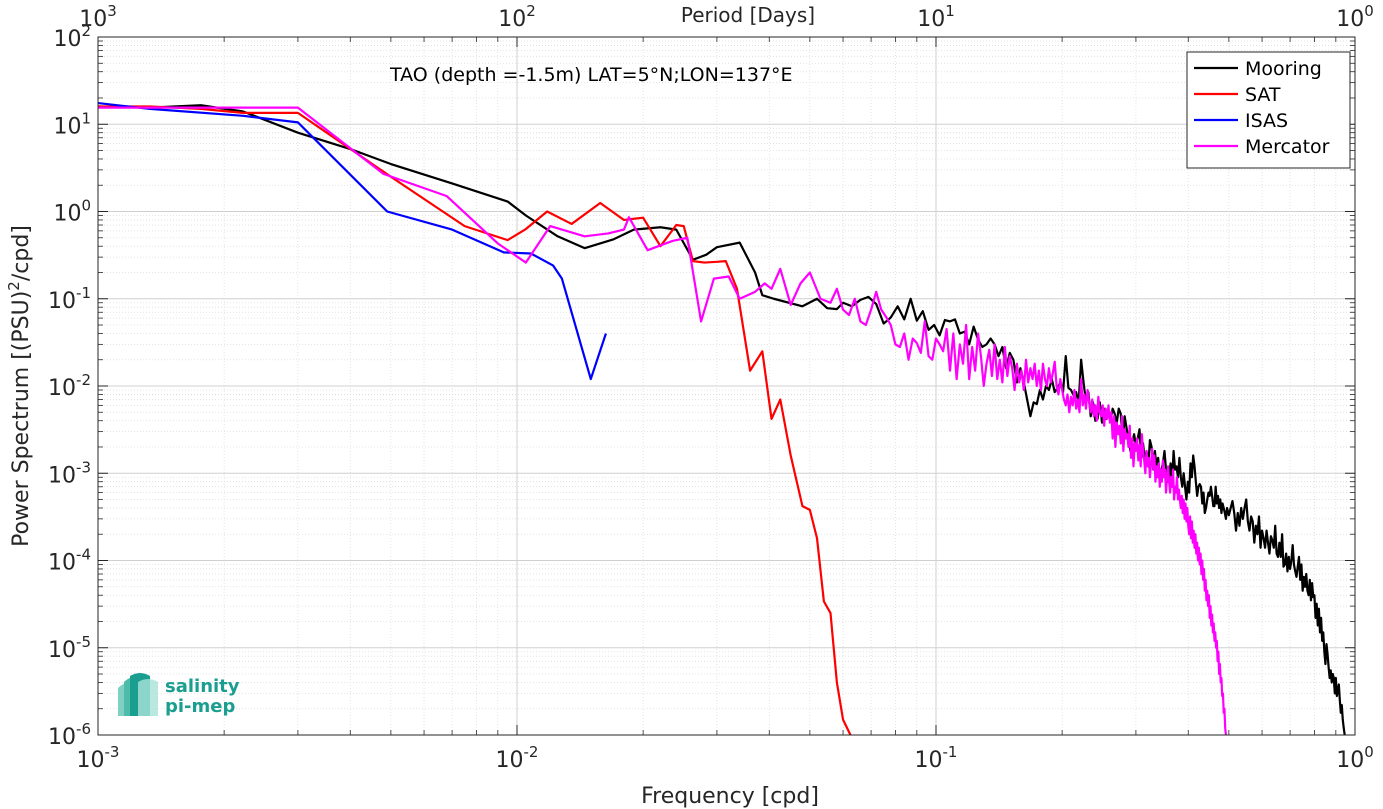 The height and width of the screenshot is (809, 1383). I want to click on logo-line-1: salinity, so click(202, 686).